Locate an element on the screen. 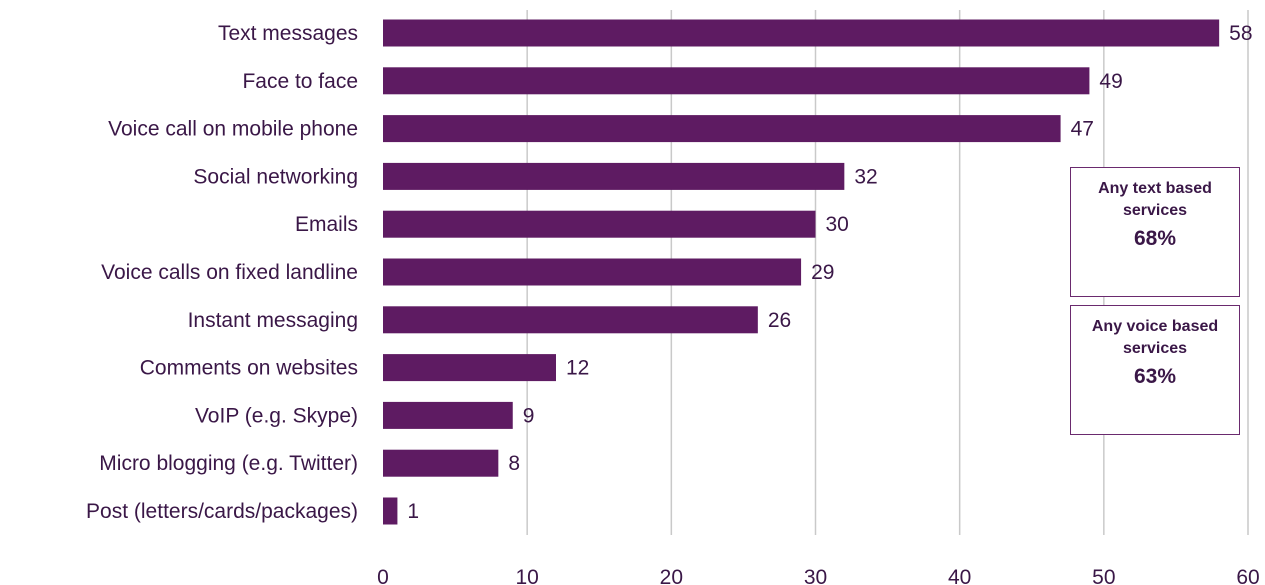 The width and height of the screenshot is (1265, 585). callout-voice-based-value: 63% is located at coordinates (1155, 376).